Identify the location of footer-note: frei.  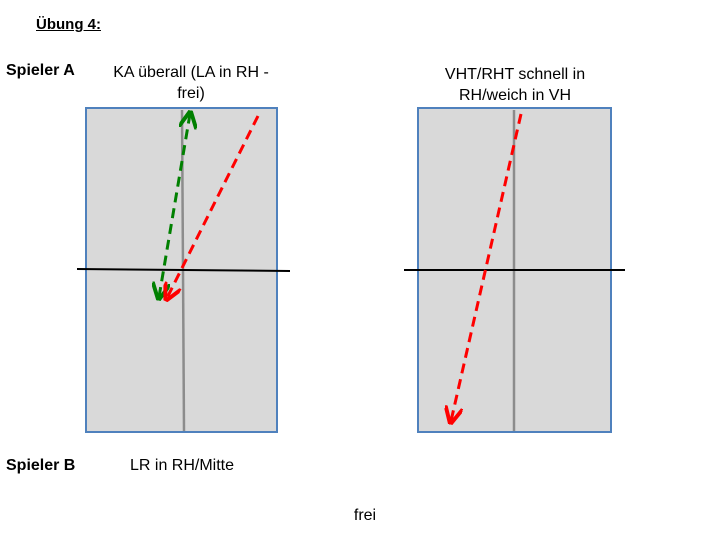
(365, 515).